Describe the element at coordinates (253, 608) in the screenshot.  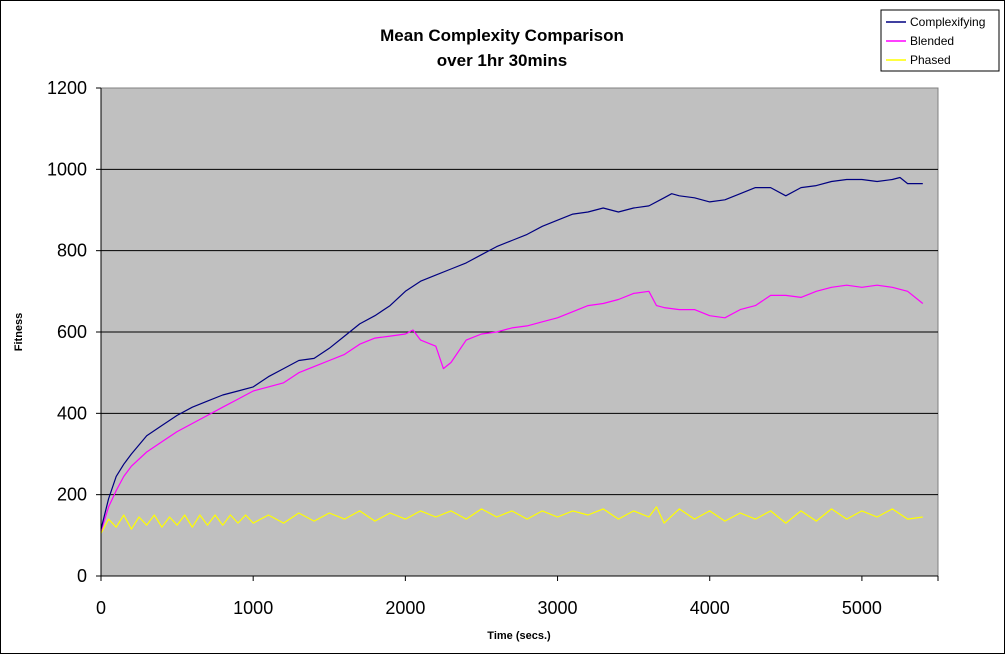
I see `x-tick-label-1000: 1000` at that location.